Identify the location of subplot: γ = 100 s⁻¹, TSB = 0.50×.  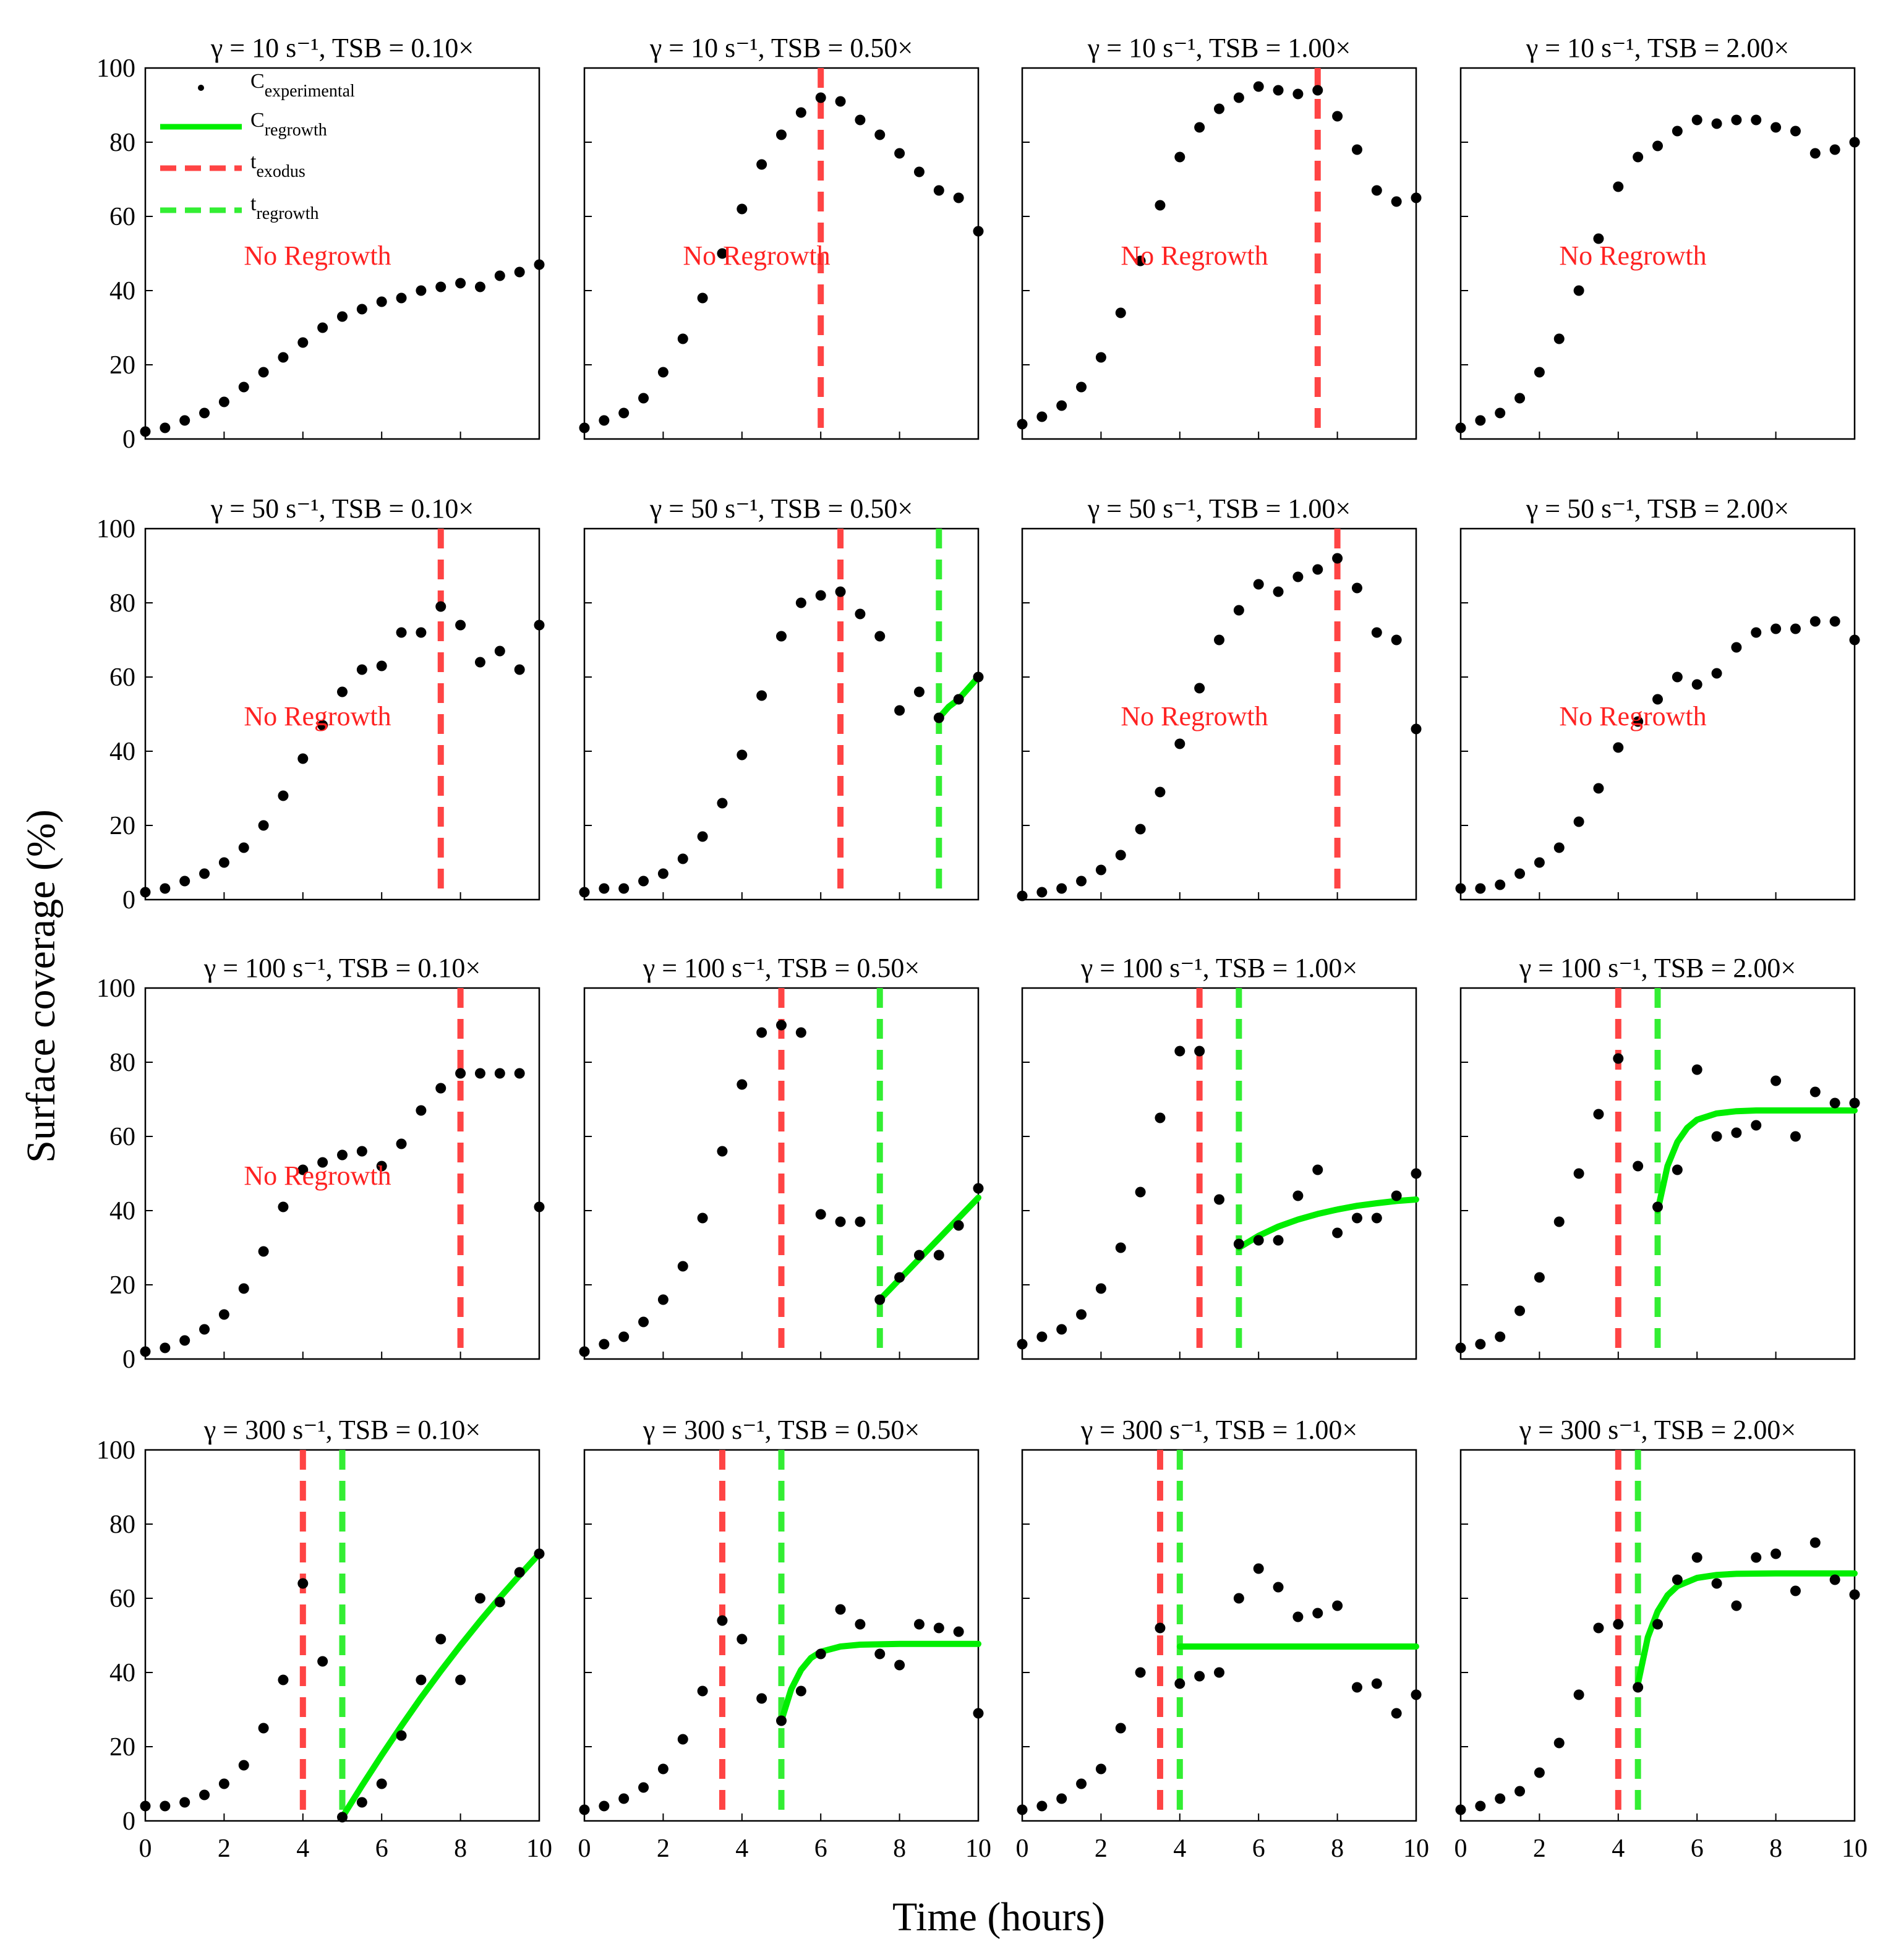
(782, 1156).